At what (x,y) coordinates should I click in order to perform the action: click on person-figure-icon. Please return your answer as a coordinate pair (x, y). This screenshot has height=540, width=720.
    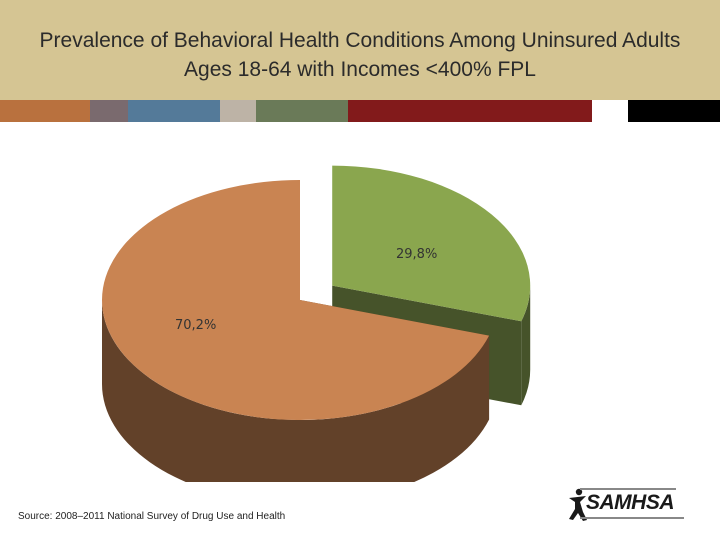
    Looking at the image, I should click on (578, 504).